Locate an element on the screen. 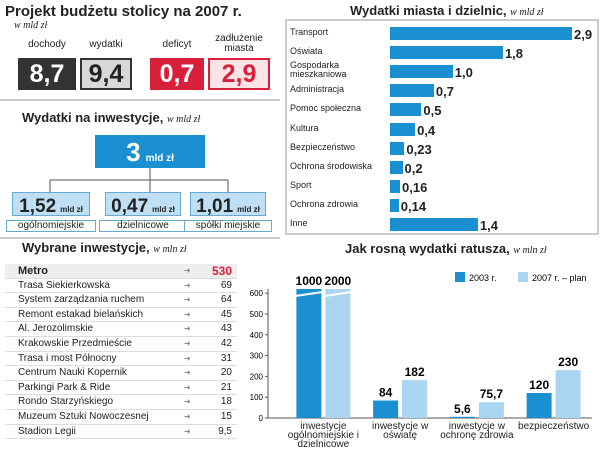 Image resolution: width=600 pixels, height=464 pixels. y-tick-label: 0 is located at coordinates (261, 418).